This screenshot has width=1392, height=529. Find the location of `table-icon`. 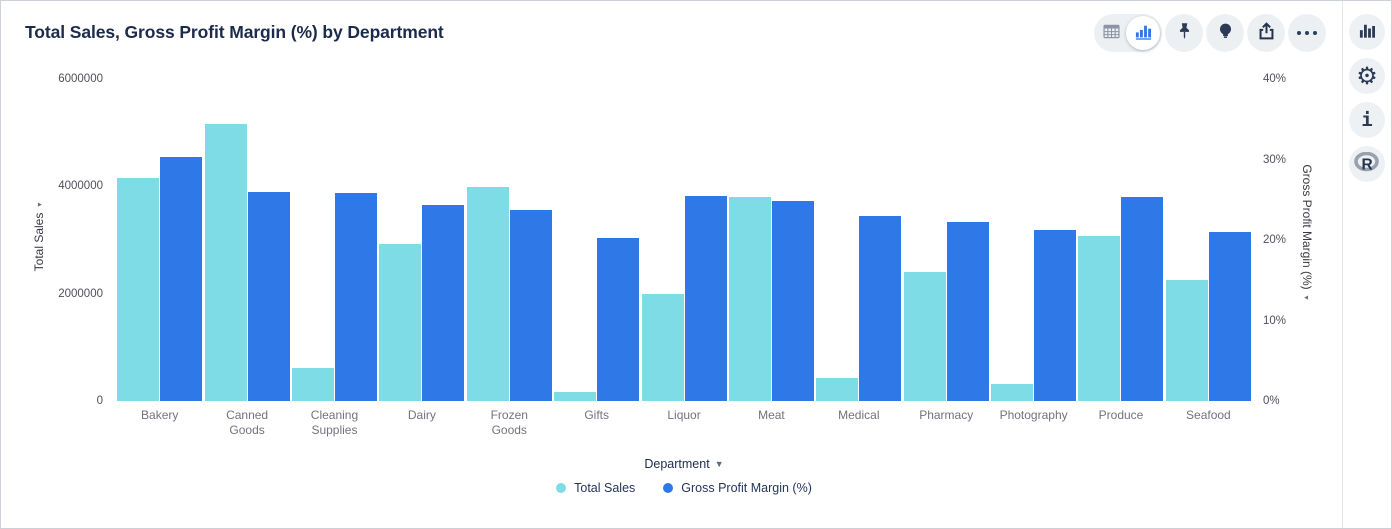

table-icon is located at coordinates (1111, 33).